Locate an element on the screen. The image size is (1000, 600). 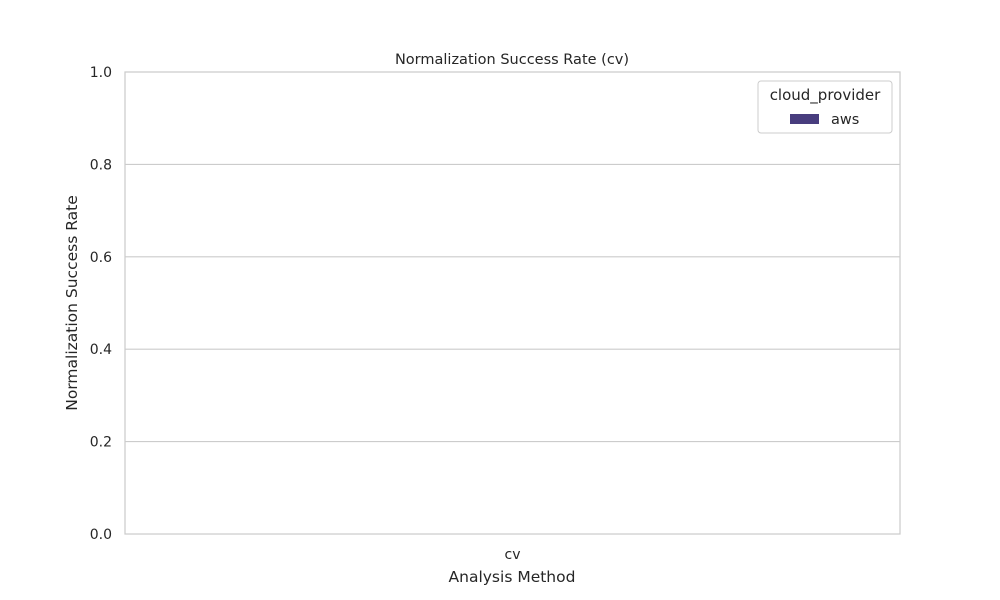
x-tick-labels: cv is located at coordinates (513, 555).